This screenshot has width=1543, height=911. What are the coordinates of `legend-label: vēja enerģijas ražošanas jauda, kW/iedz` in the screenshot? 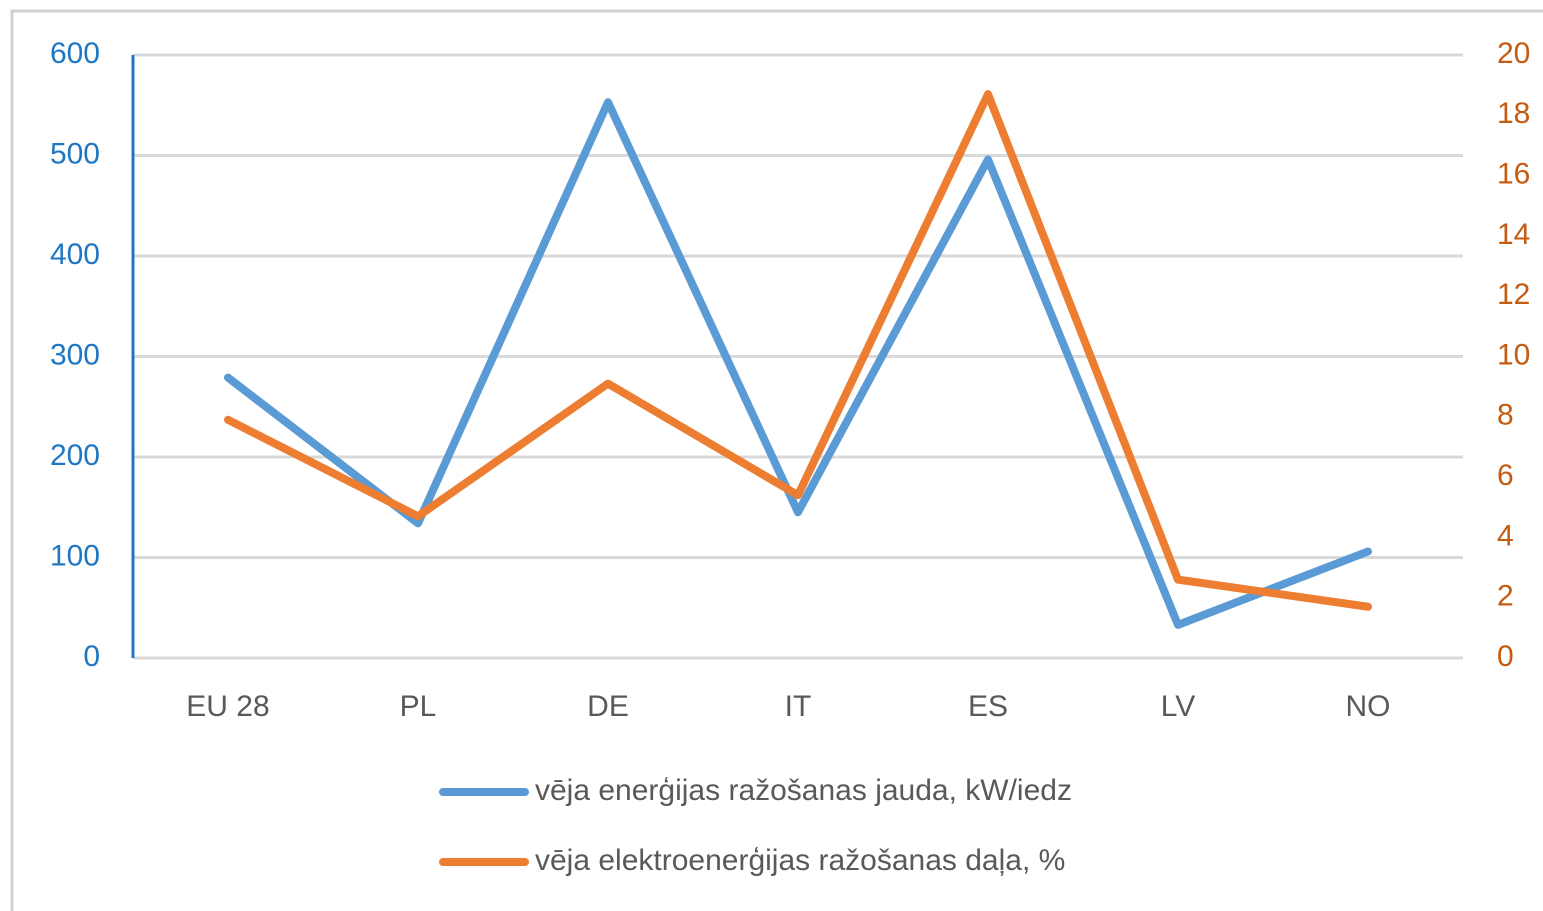 It's located at (803, 790).